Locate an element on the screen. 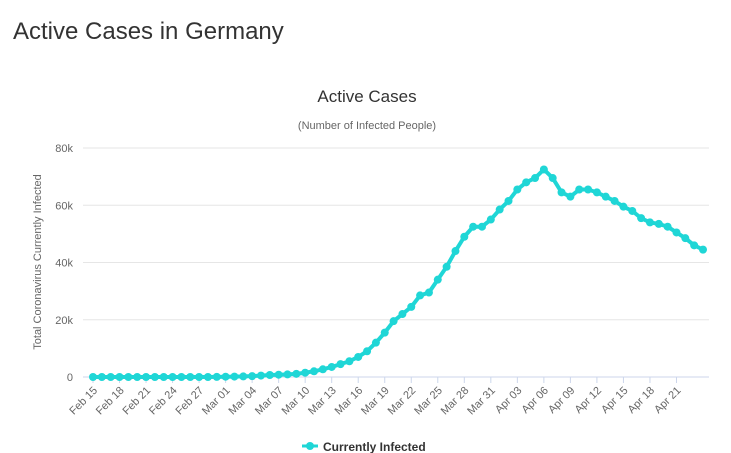 The height and width of the screenshot is (453, 731). x-tick-label: Mar 07 is located at coordinates (269, 401).